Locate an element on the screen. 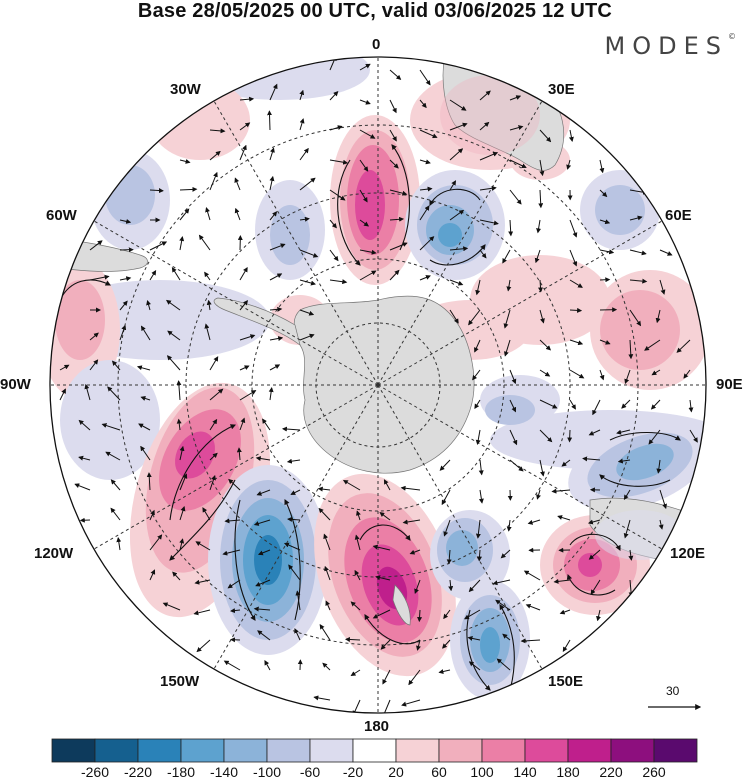 The image size is (750, 783). new-zealand-land is located at coordinates (401, 605).